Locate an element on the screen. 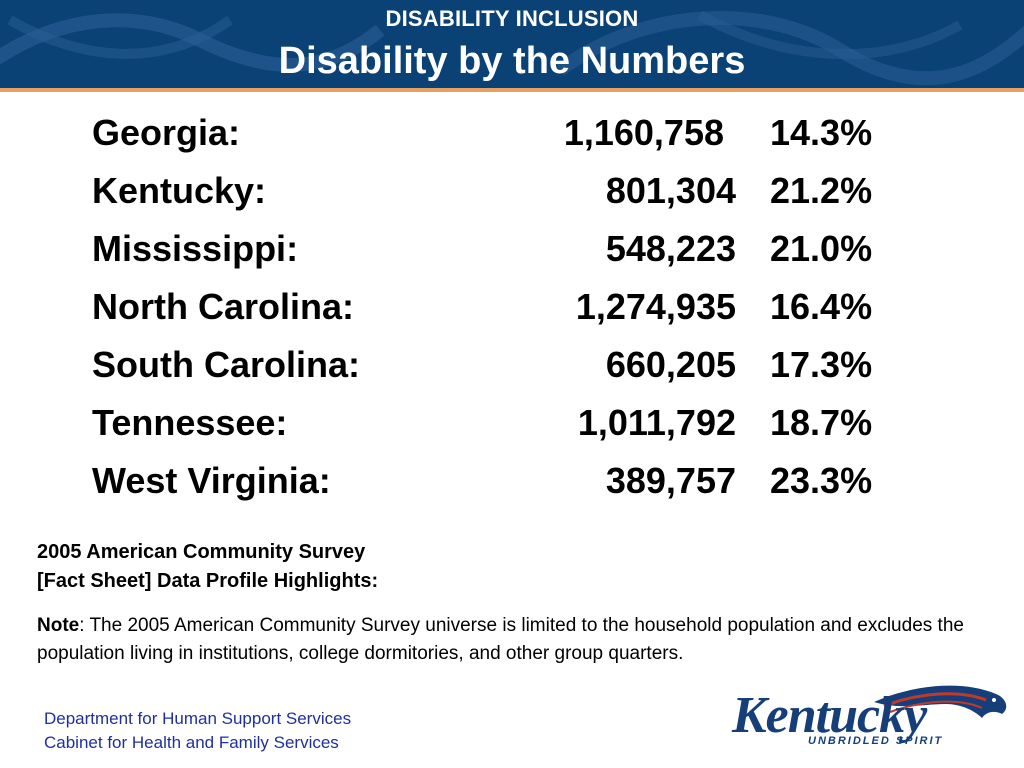  state-name: Tennessee: is located at coordinates (190, 422).